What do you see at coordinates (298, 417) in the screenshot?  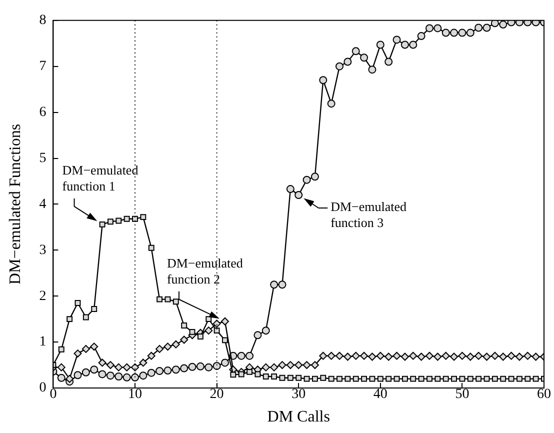 I see `x-axis-title: DM Calls` at bounding box center [298, 417].